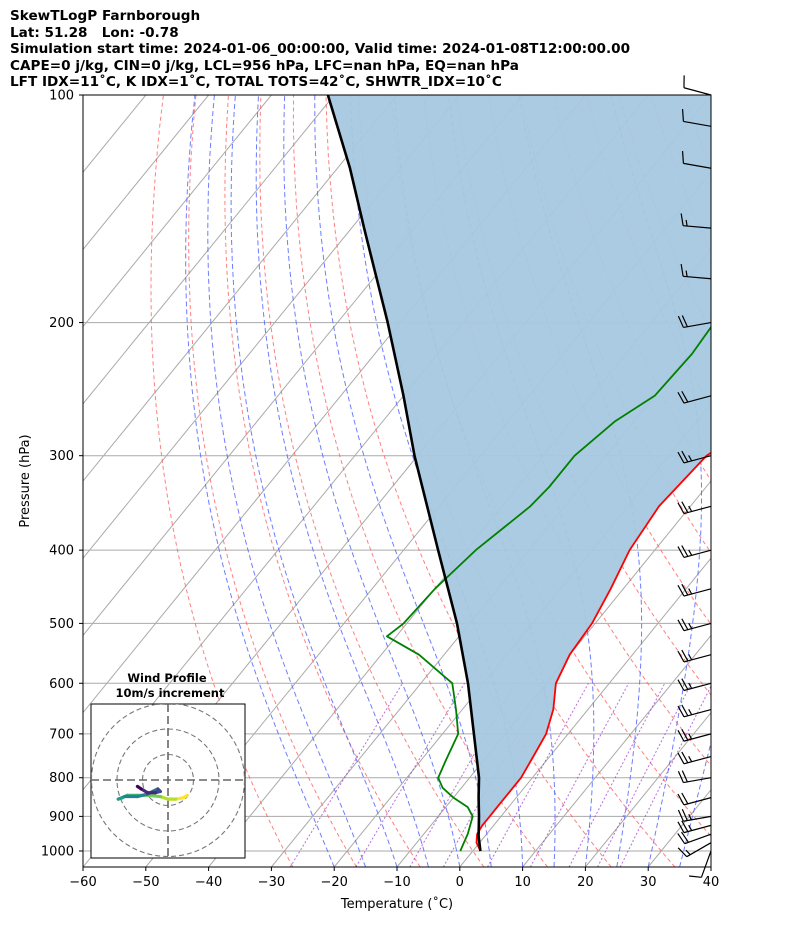 The image size is (794, 937). Describe the element at coordinates (61, 551) in the screenshot. I see `y-tick-label: 400` at that location.